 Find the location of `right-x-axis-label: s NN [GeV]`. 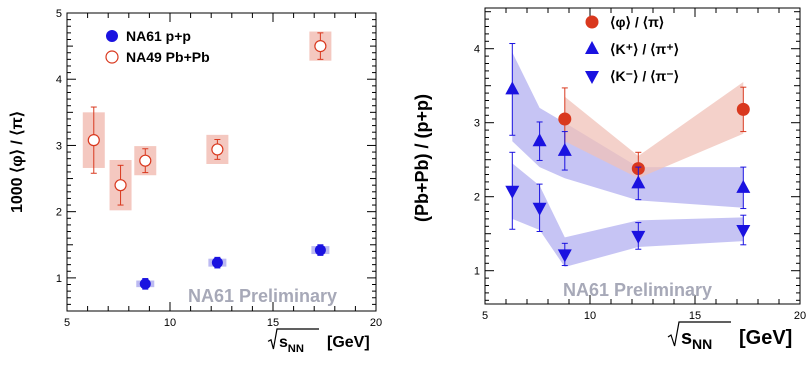

right-x-axis-label: s NN [GeV] is located at coordinates (729, 336).